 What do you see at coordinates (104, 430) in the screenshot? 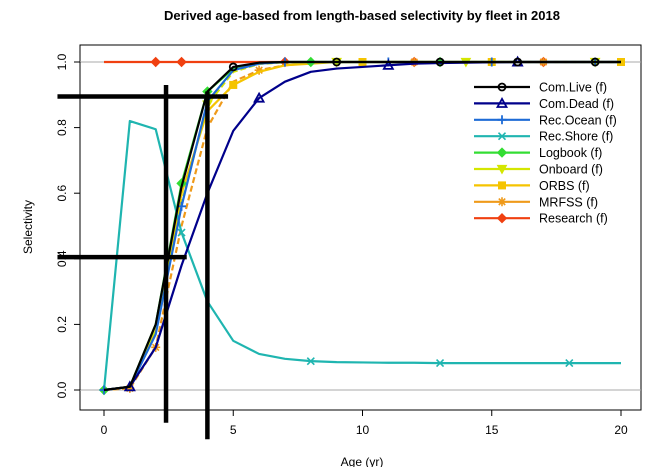
I see `x-tick-label: 0` at bounding box center [104, 430].